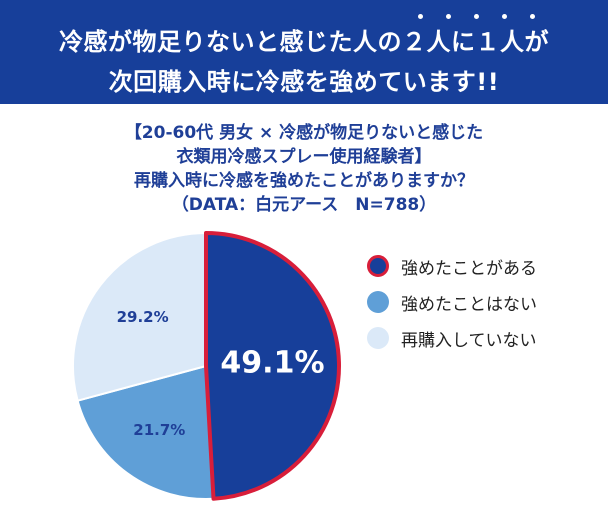 This screenshot has height=514, width=608. I want to click on legend-label: 再購入していない, so click(469, 340).